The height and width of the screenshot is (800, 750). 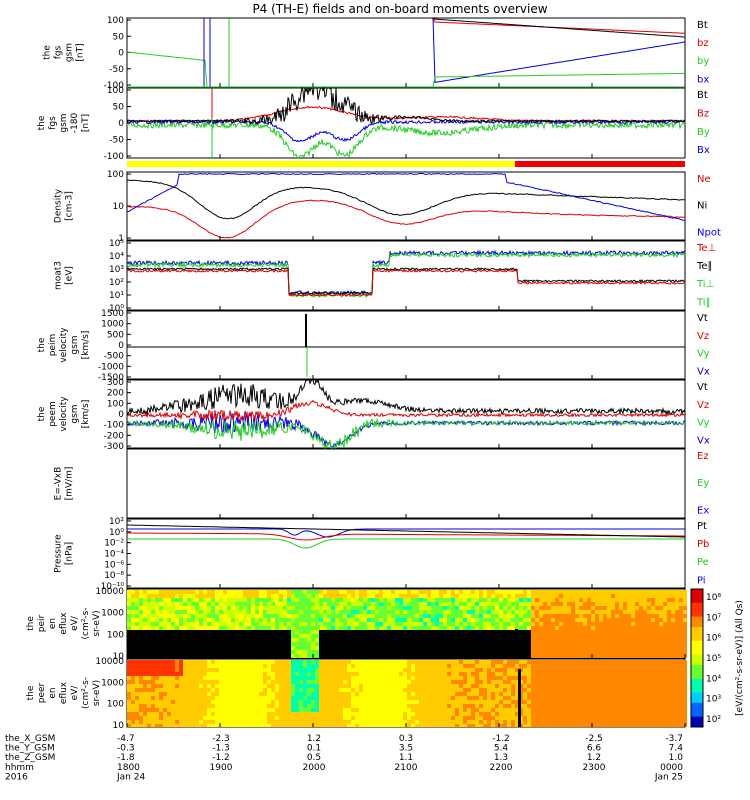 I want to click on axis-row-value: -2.3, so click(x=221, y=739).